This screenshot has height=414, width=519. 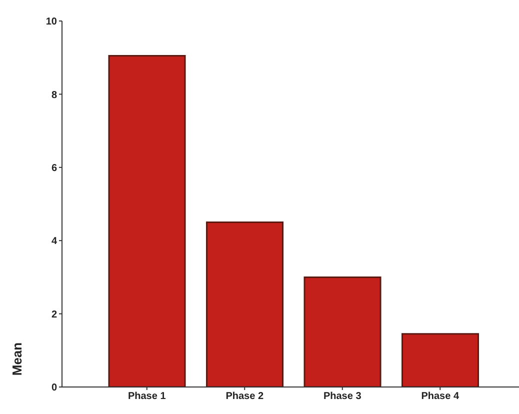 I want to click on y-tick-label: 10, so click(x=52, y=22).